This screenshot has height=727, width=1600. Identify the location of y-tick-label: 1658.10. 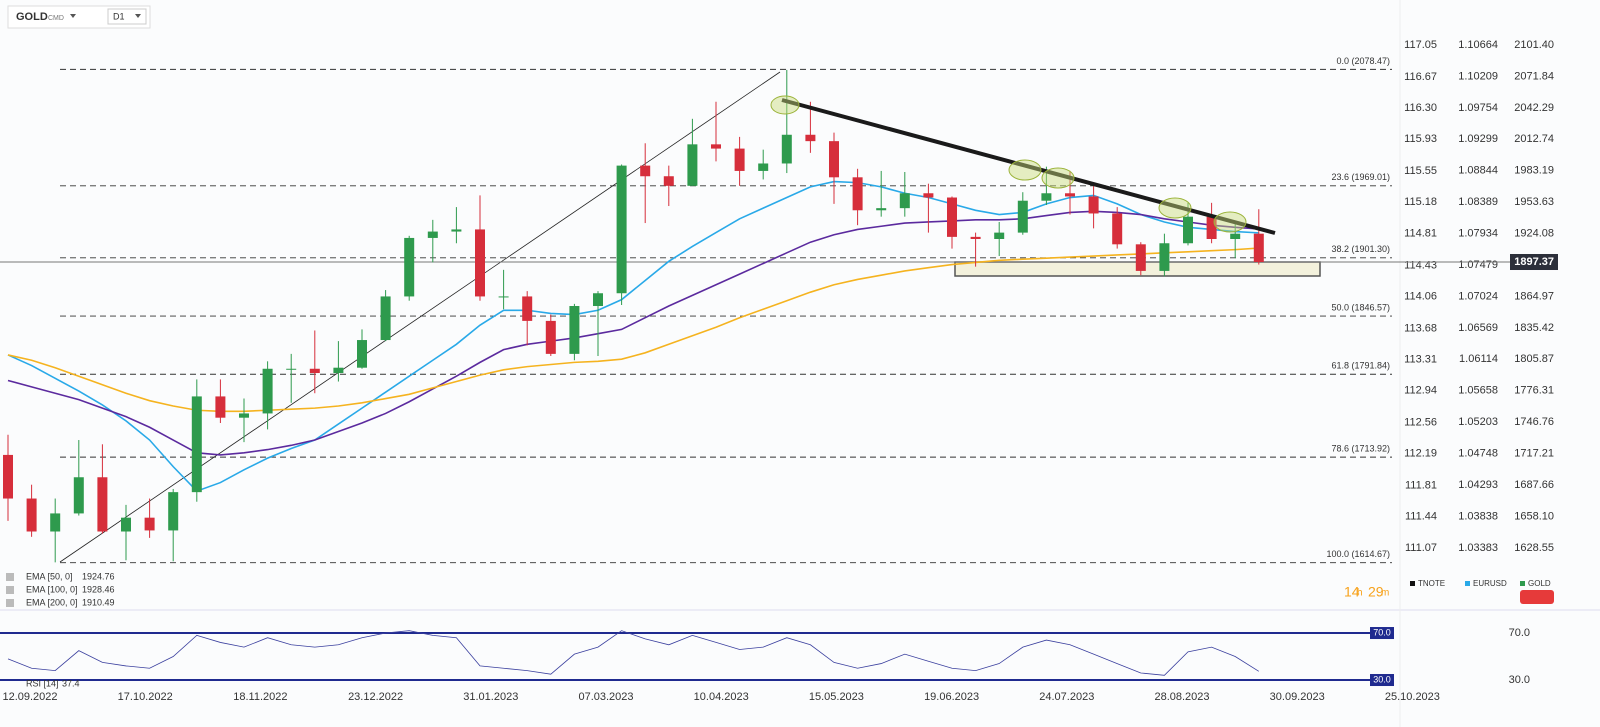
(1534, 516).